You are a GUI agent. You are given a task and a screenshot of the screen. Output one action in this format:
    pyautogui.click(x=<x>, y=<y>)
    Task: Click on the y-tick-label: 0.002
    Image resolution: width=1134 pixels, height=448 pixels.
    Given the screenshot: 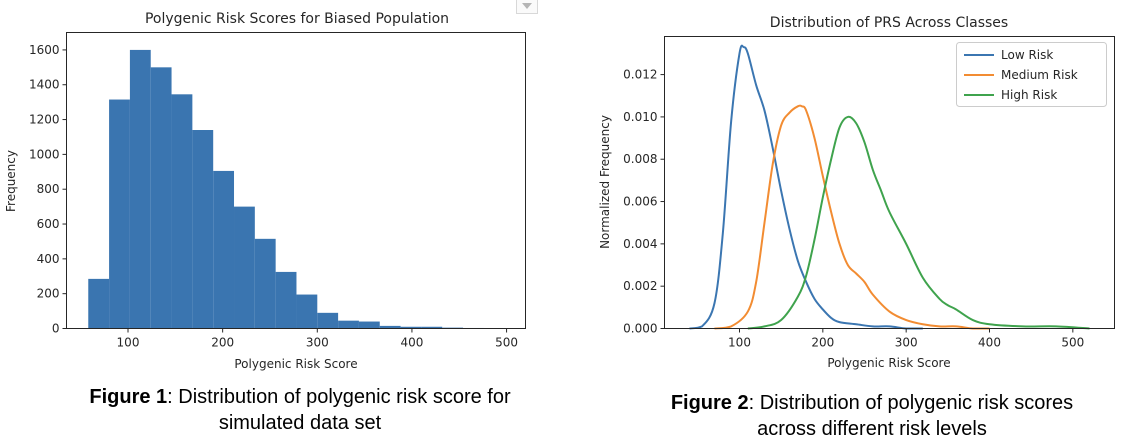 What is the action you would take?
    pyautogui.click(x=640, y=286)
    